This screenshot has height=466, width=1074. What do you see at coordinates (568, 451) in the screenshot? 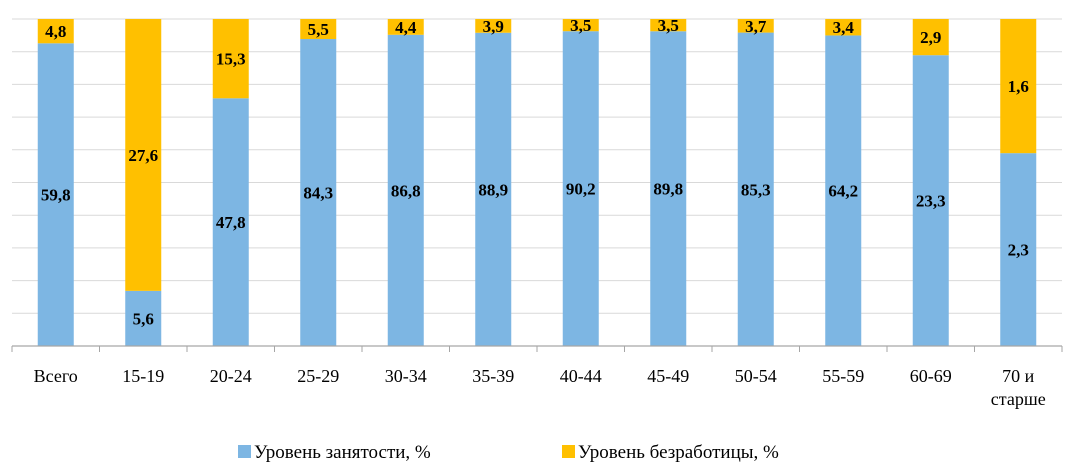
I see `legend-swatch-unemployment` at bounding box center [568, 451].